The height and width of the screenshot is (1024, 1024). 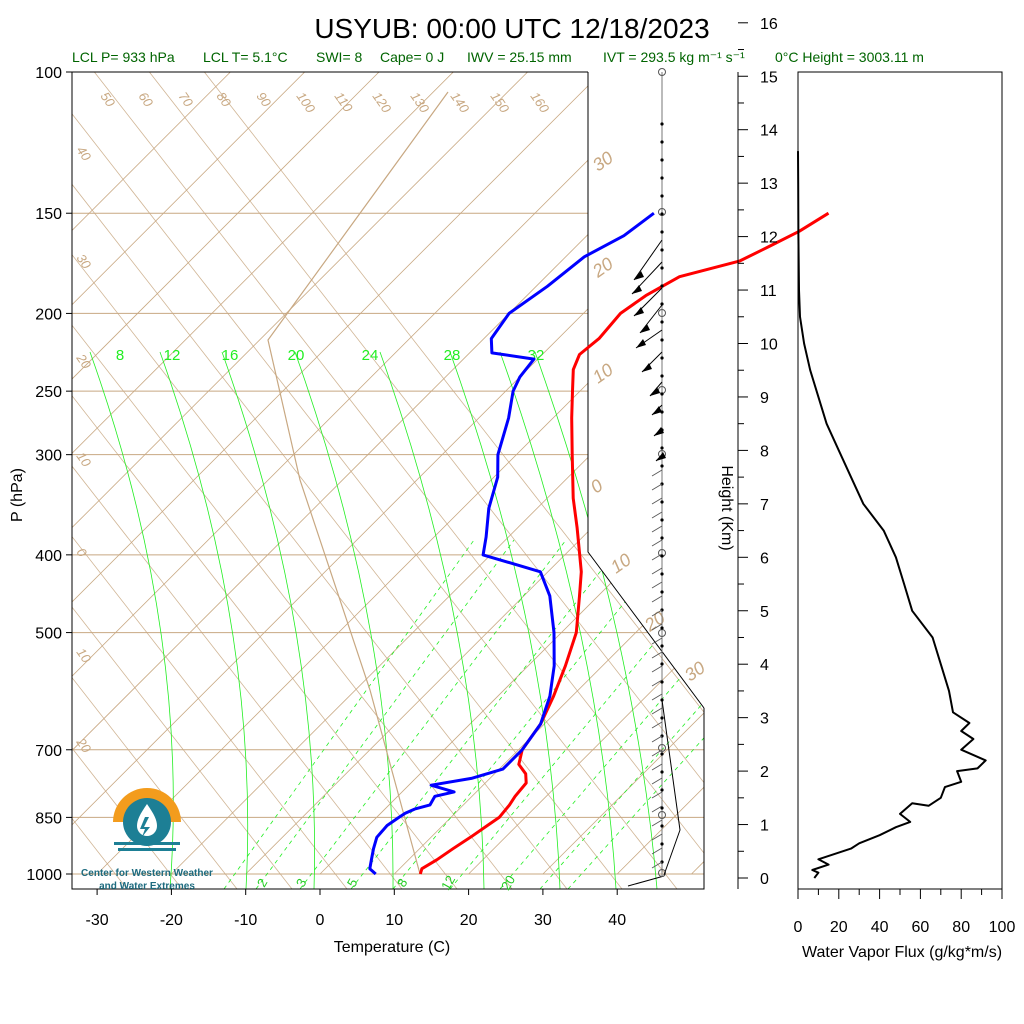 I want to click on flux-tick-label: 80, so click(x=961, y=927).